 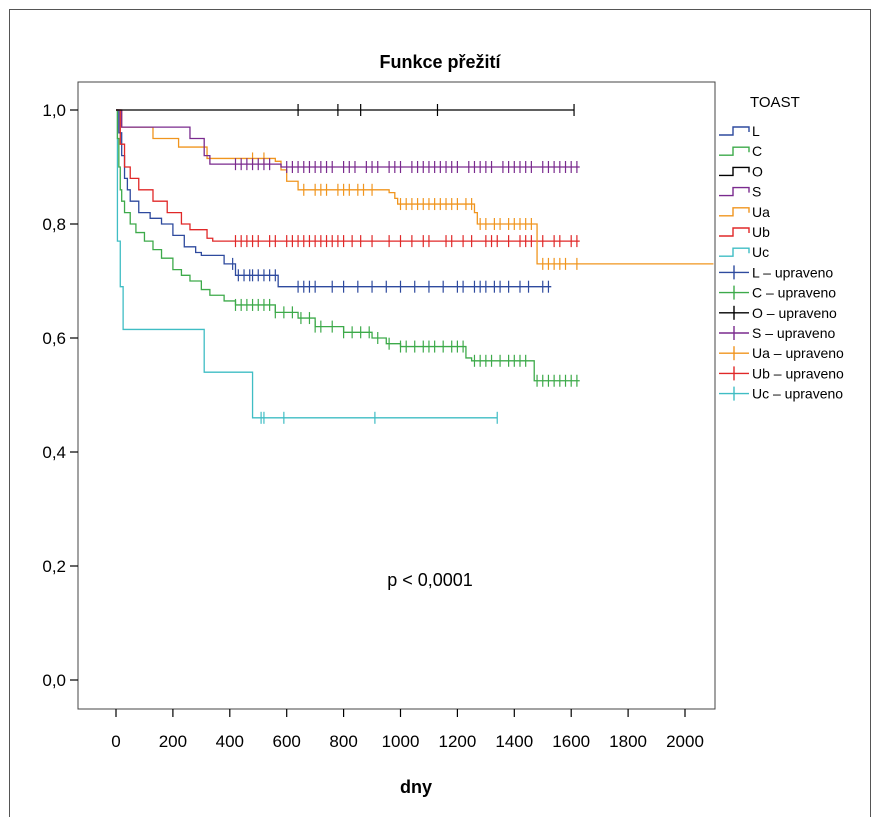 I want to click on legend-item: O, so click(x=741, y=171).